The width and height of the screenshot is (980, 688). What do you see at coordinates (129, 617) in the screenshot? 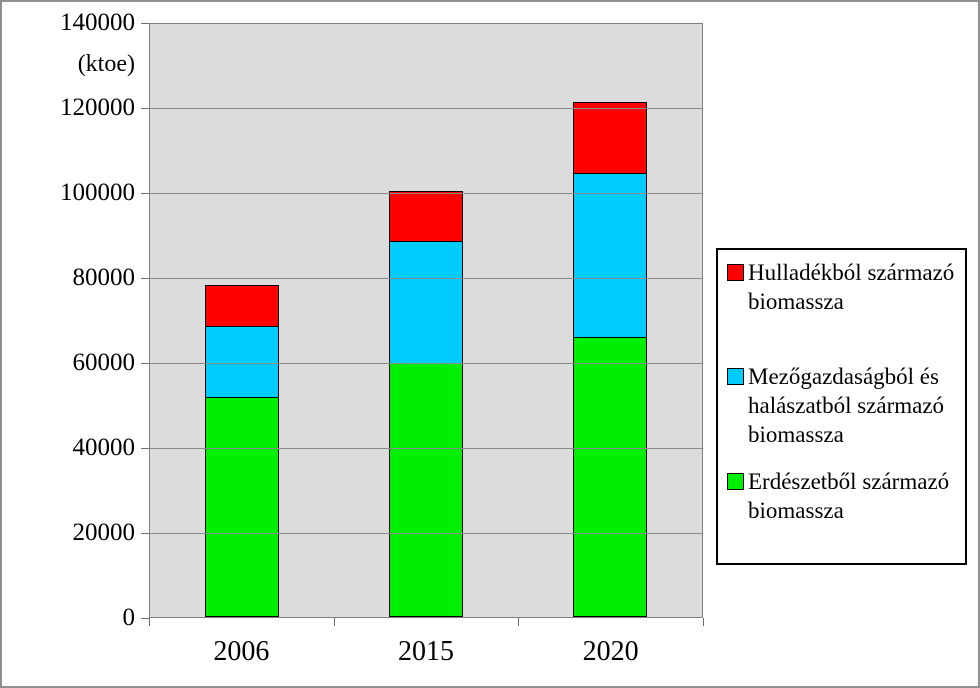
I see `y-tick-label: 0` at bounding box center [129, 617].